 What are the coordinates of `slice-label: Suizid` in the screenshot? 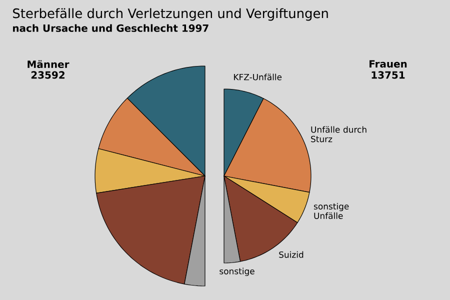 It's located at (291, 254).